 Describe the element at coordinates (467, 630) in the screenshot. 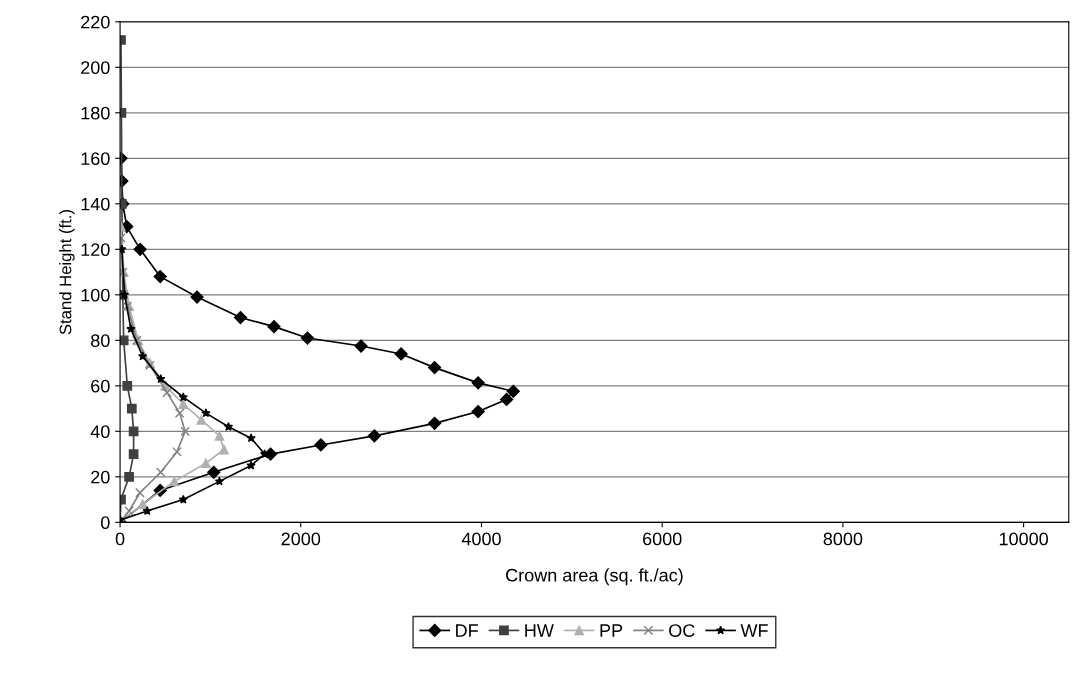

I see `legend-label: DF` at that location.